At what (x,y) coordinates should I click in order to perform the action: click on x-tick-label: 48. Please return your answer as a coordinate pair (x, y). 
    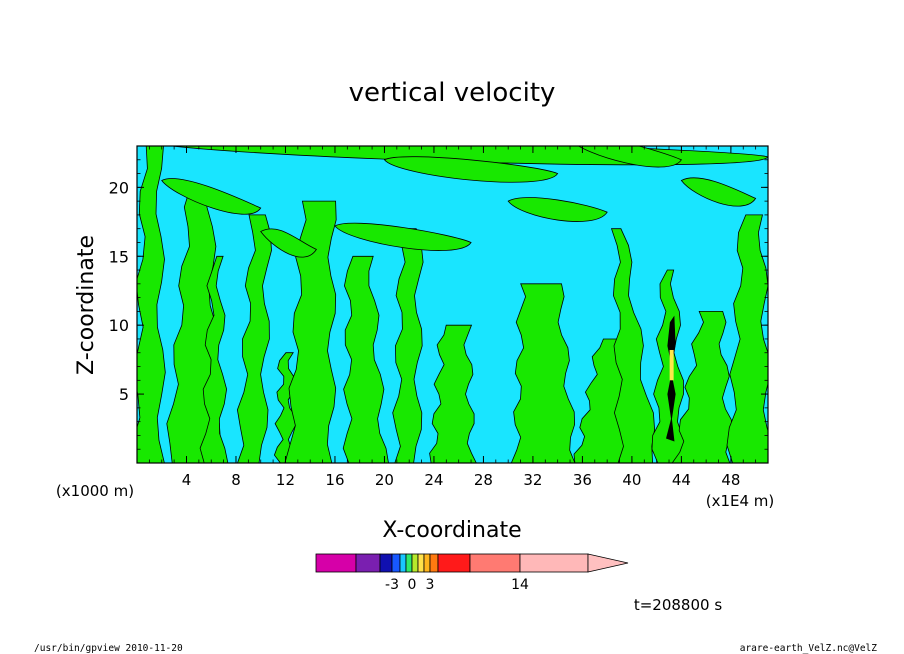
    Looking at the image, I should click on (730, 480).